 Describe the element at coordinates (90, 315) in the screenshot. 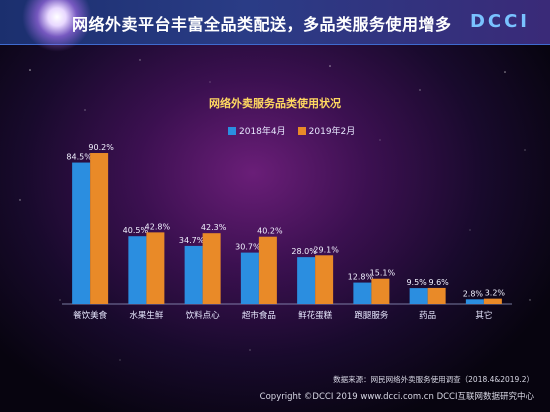

I see `category-label-0: 餐饮美食` at that location.